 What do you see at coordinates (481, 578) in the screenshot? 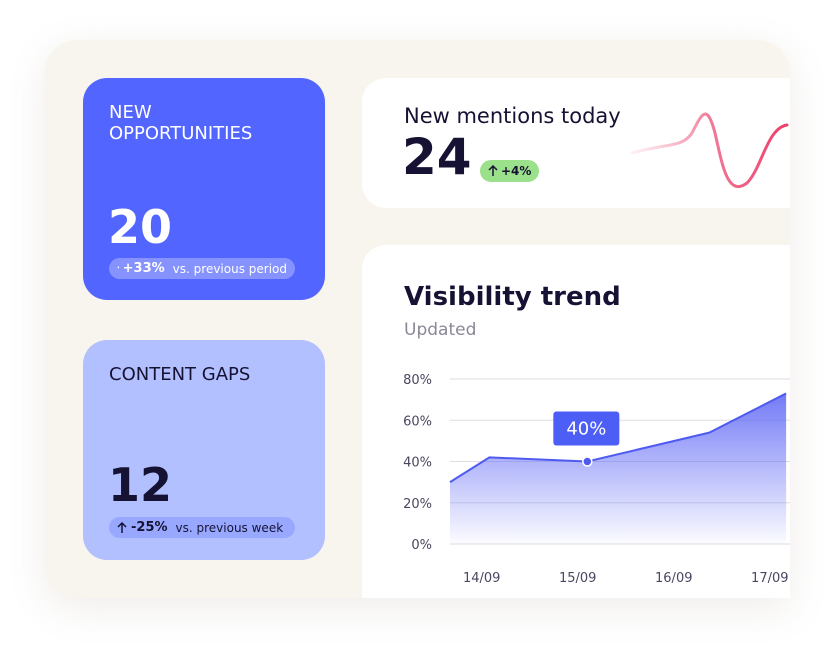
I see `x-tick-label: 14/09` at bounding box center [481, 578].